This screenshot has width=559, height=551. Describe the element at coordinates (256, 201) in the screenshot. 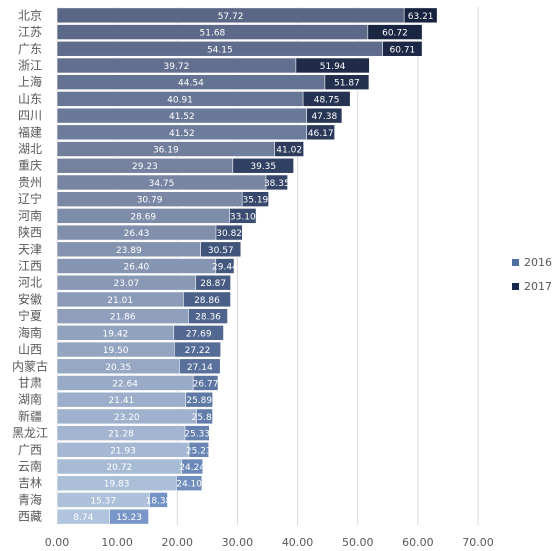

I see `data-label-2017: 35.19` at that location.